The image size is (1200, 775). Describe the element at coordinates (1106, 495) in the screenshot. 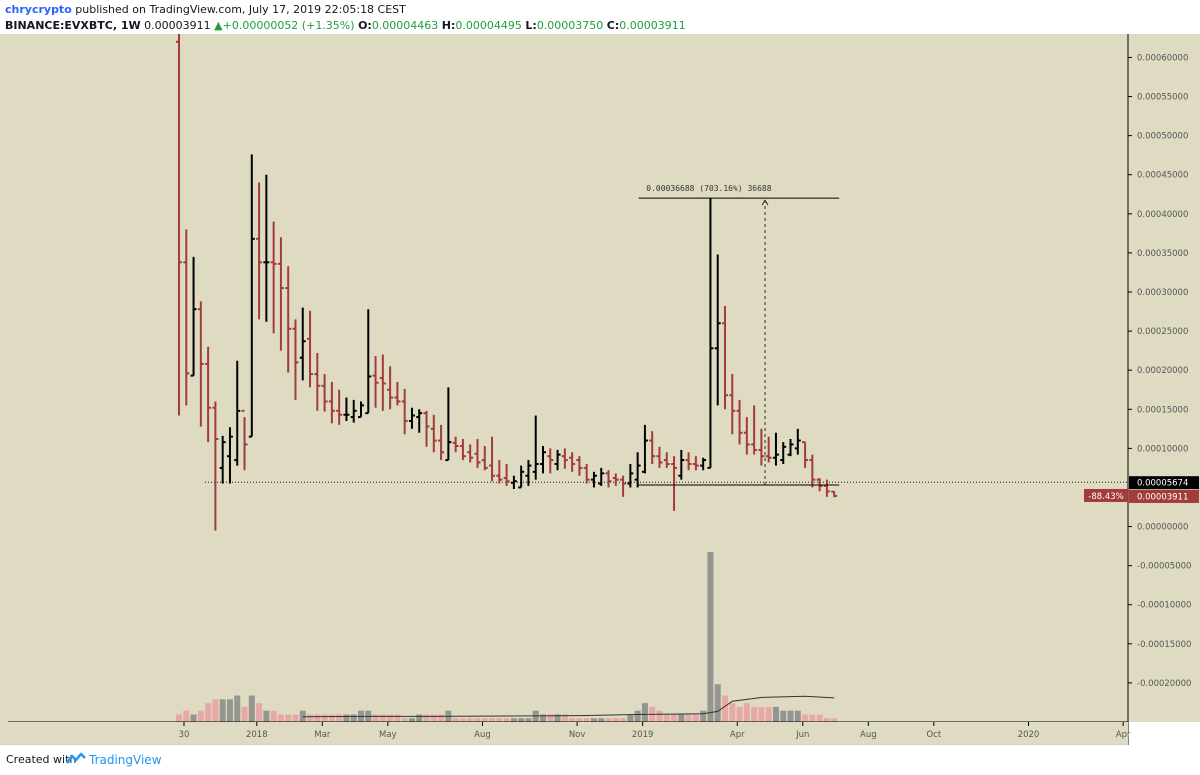

I see `pct-change-badge-bg` at that location.